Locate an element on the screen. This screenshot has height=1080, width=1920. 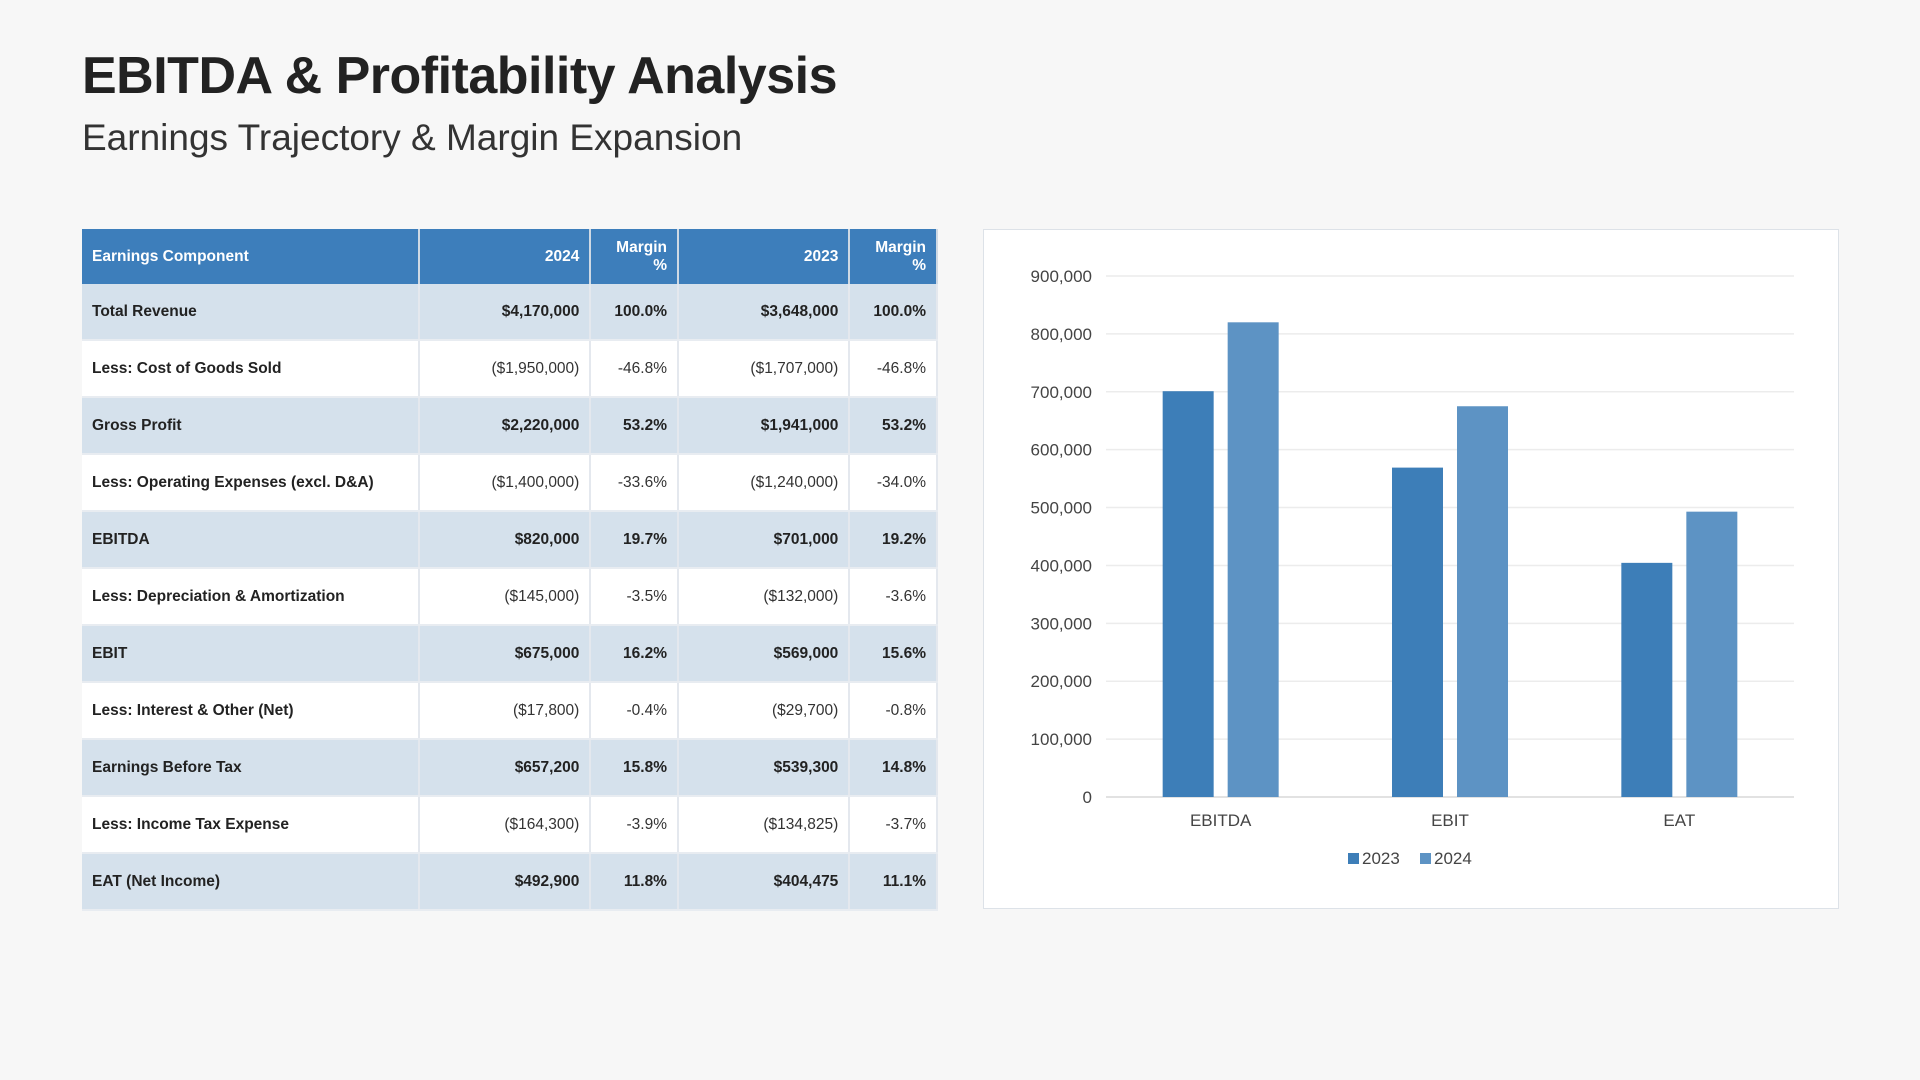
column-header-margin-2023: Margin % is located at coordinates (893, 256).